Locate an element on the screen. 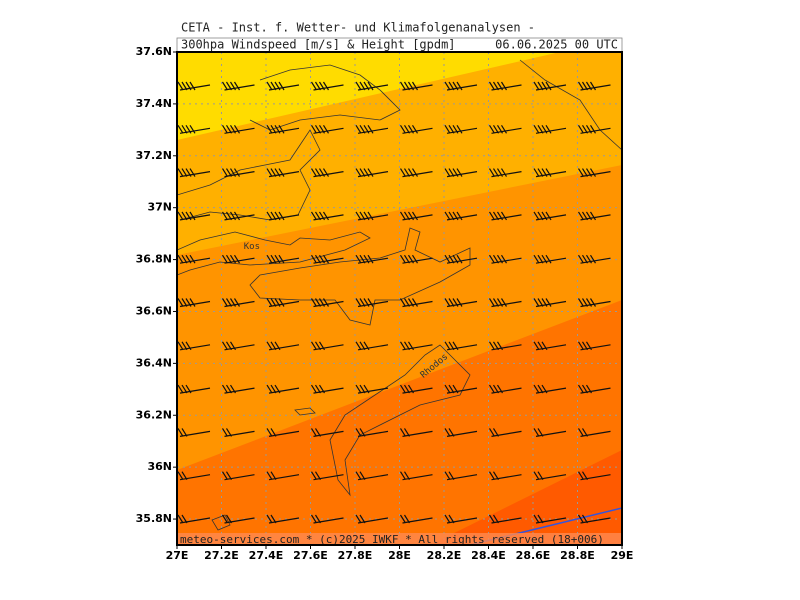  lat-tick-label: 36N is located at coordinates (159, 466).